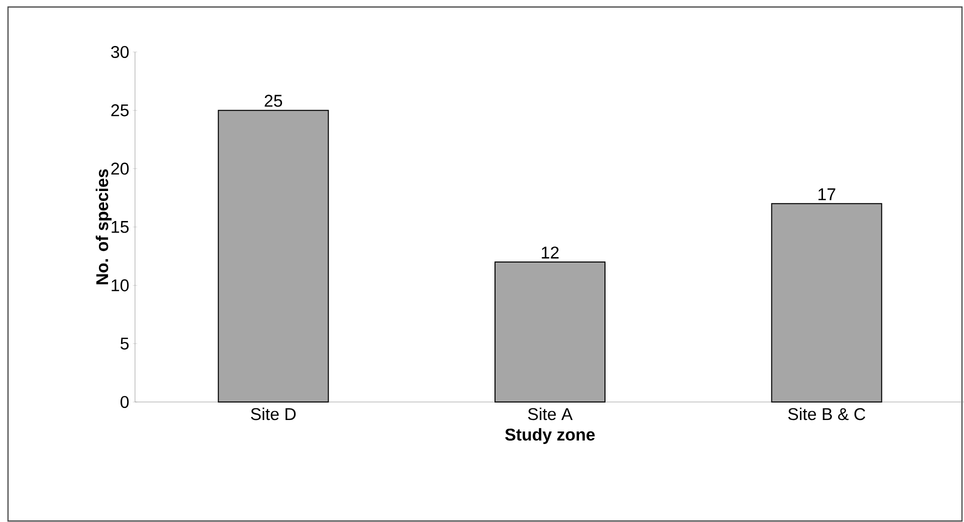 This screenshot has height=522, width=964. I want to click on y-tick-label: 5, so click(124, 344).